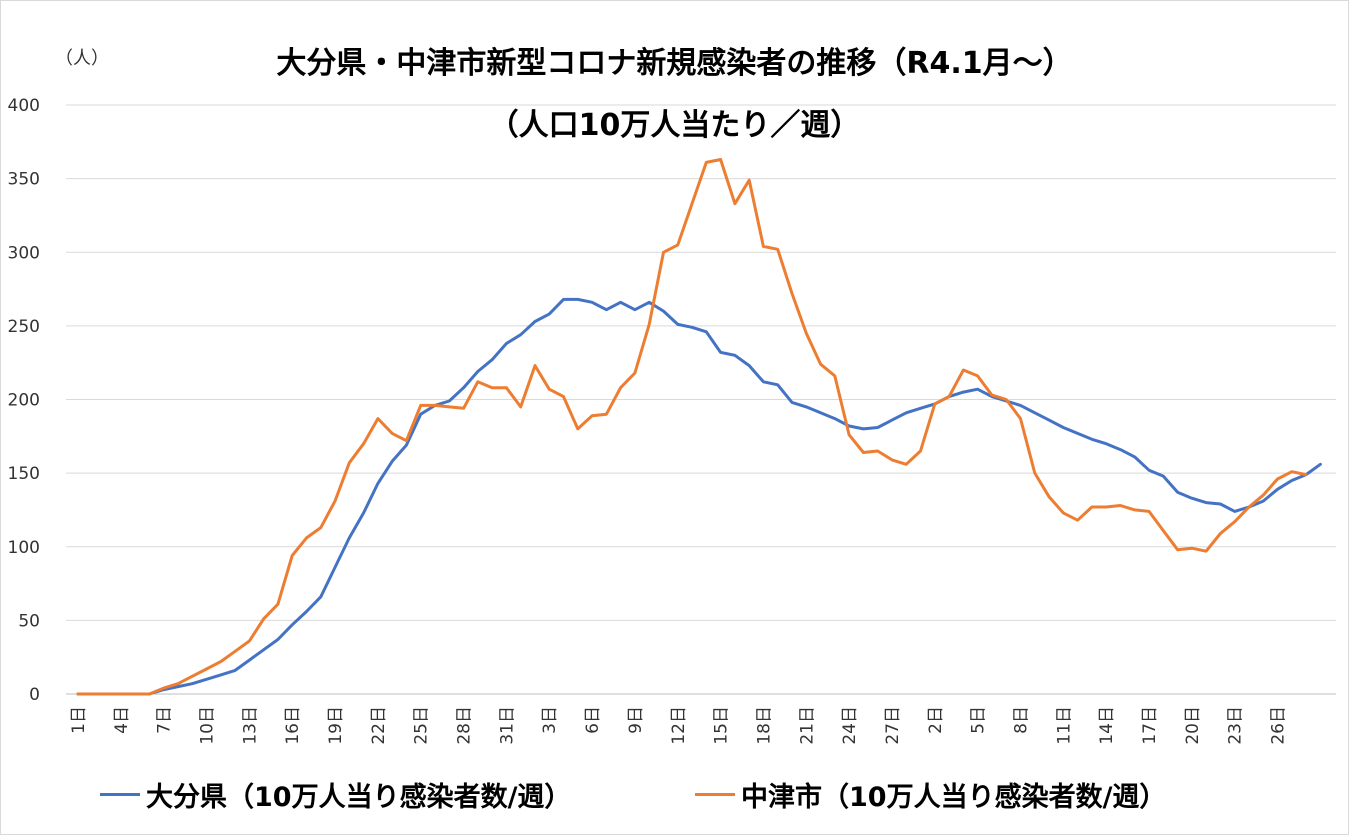 The image size is (1349, 835). What do you see at coordinates (1107, 725) in the screenshot?
I see `x-tick-label: 14日` at bounding box center [1107, 725].